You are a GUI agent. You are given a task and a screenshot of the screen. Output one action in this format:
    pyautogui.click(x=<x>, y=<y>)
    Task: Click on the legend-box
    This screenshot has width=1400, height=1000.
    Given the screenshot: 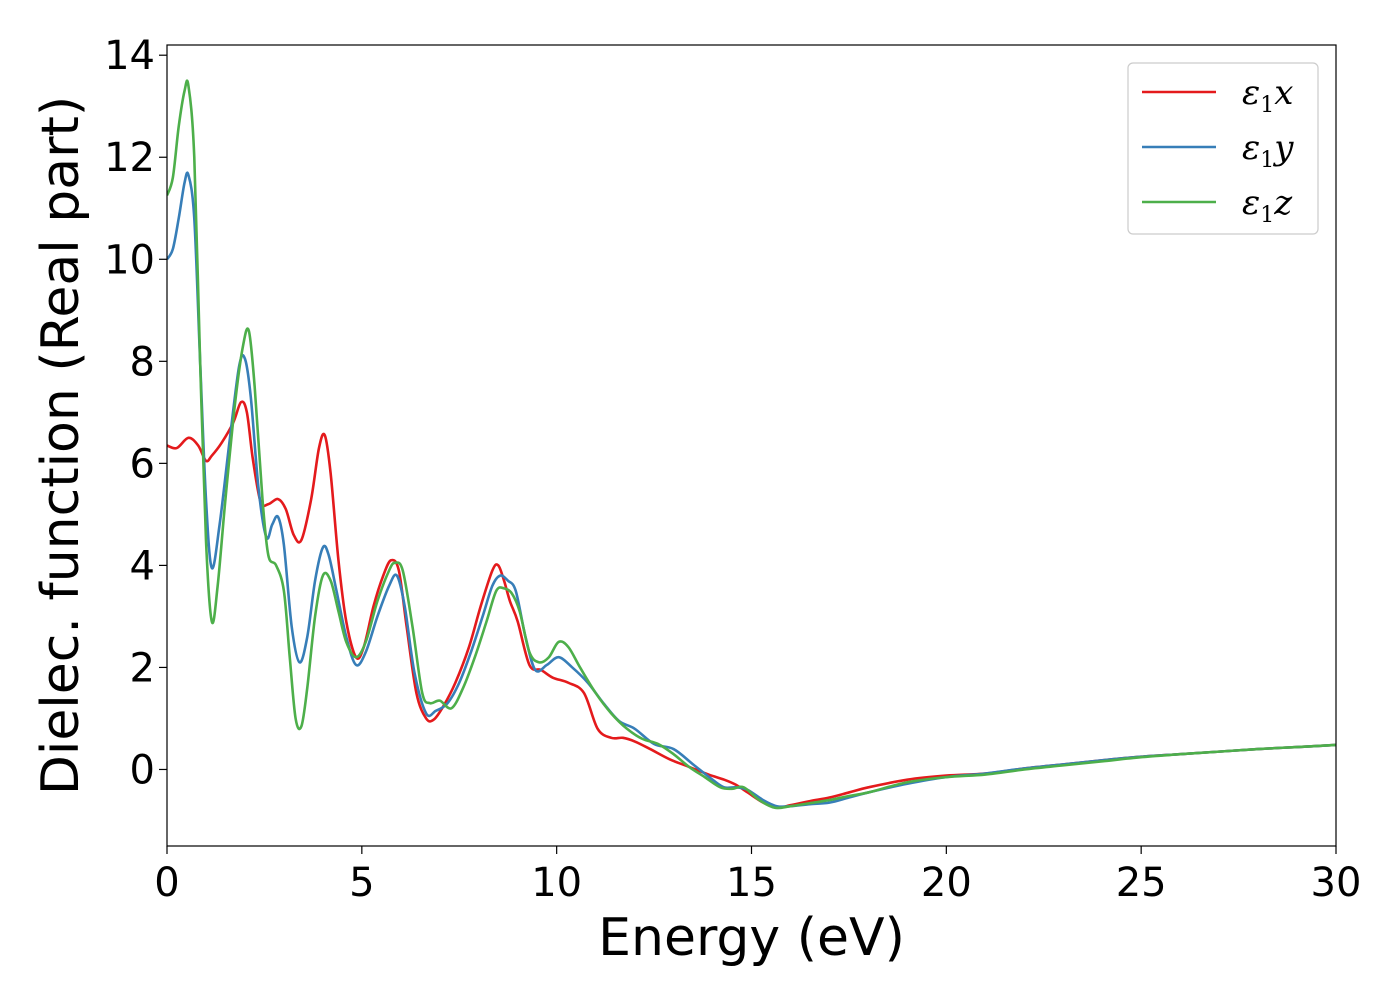 What is the action you would take?
    pyautogui.click(x=1223, y=148)
    